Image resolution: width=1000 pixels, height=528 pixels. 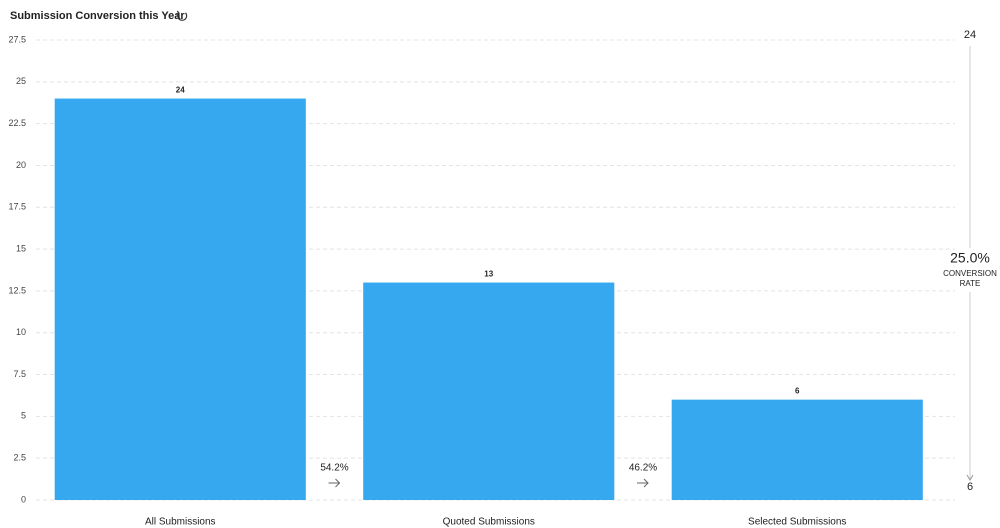 What do you see at coordinates (23, 416) in the screenshot?
I see `y-tick-label: 5` at bounding box center [23, 416].